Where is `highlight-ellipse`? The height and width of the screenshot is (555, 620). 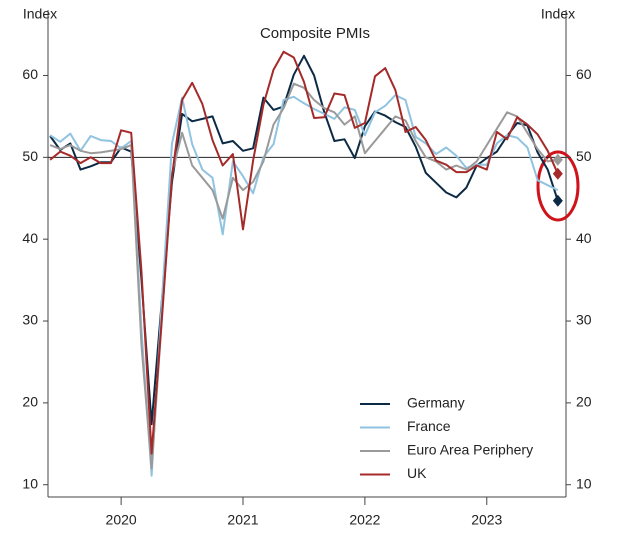 highlight-ellipse is located at coordinates (558, 186).